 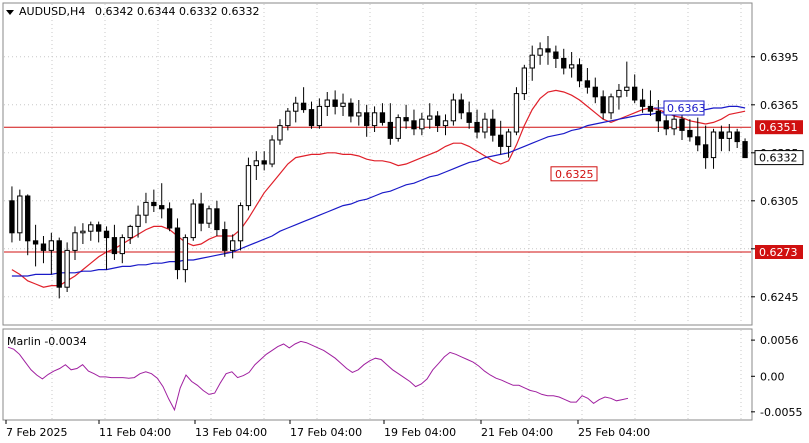 I want to click on osc-line, so click(x=318, y=376).